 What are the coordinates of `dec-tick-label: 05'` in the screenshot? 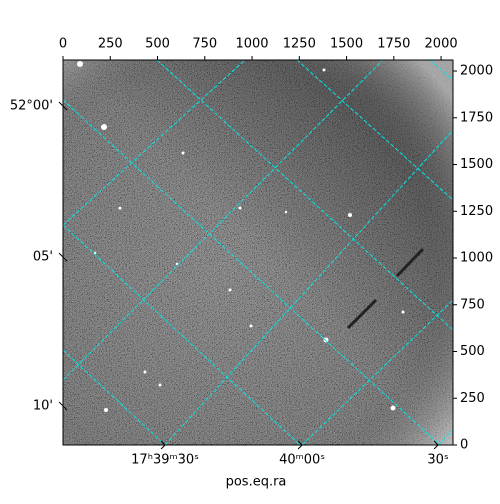 It's located at (43, 257).